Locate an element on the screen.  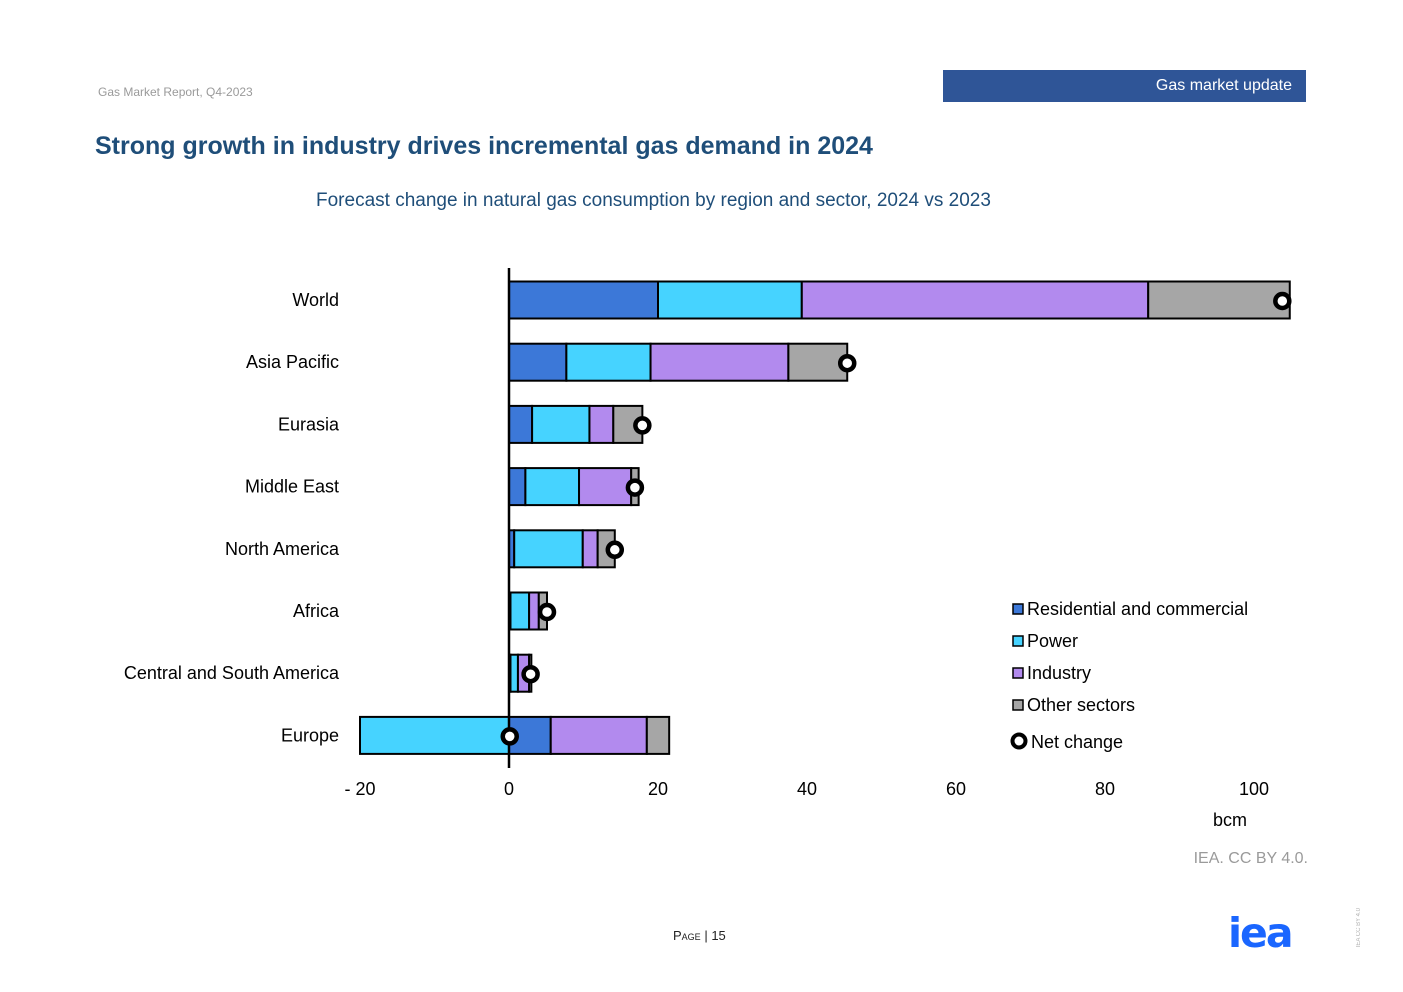
bar-middle-east-industry is located at coordinates (605, 487).